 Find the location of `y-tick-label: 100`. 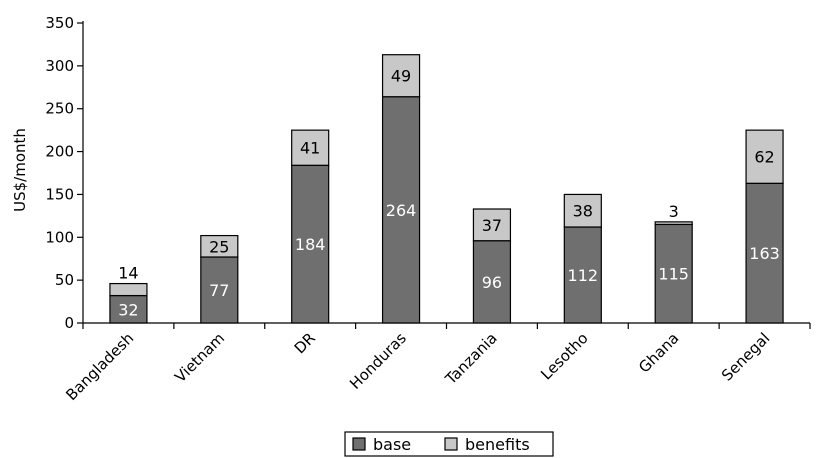

y-tick-label: 100 is located at coordinates (59, 237).